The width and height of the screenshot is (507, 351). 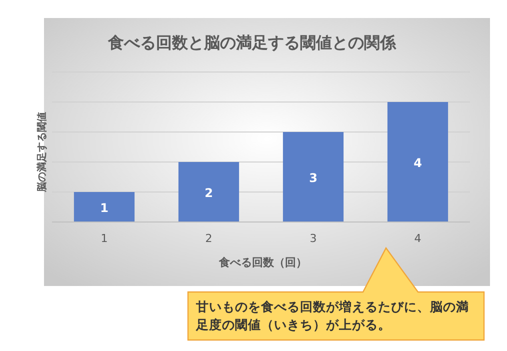 I want to click on x-tick-label: 2, so click(x=208, y=238).